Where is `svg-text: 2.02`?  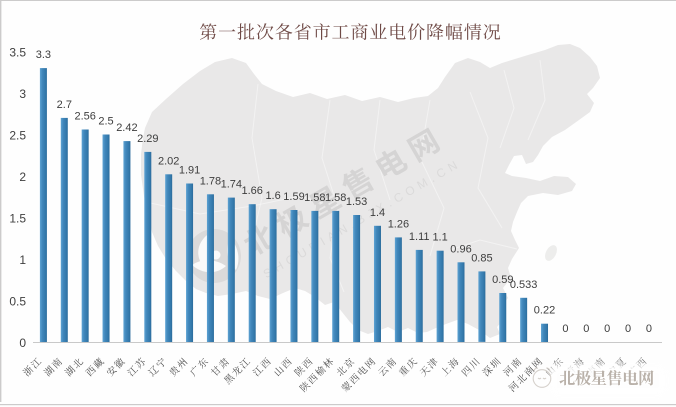
svg-text: 2.02 is located at coordinates (168, 161).